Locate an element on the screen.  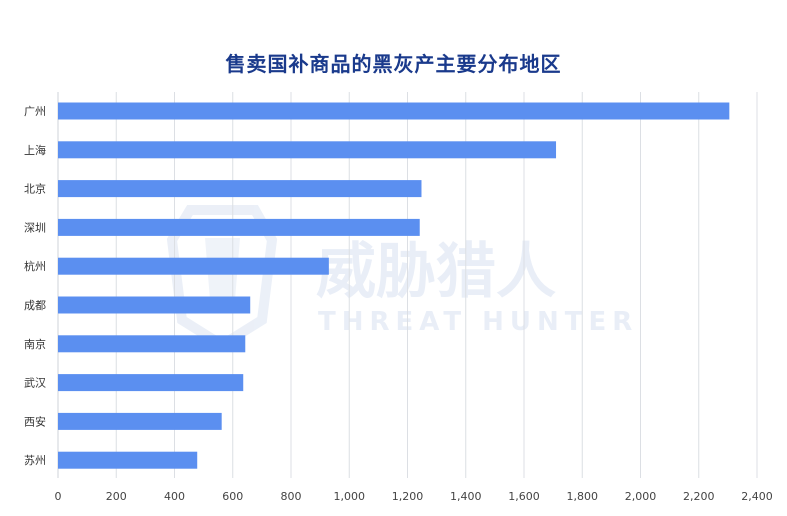
y-category-label: 深圳 is located at coordinates (35, 227).